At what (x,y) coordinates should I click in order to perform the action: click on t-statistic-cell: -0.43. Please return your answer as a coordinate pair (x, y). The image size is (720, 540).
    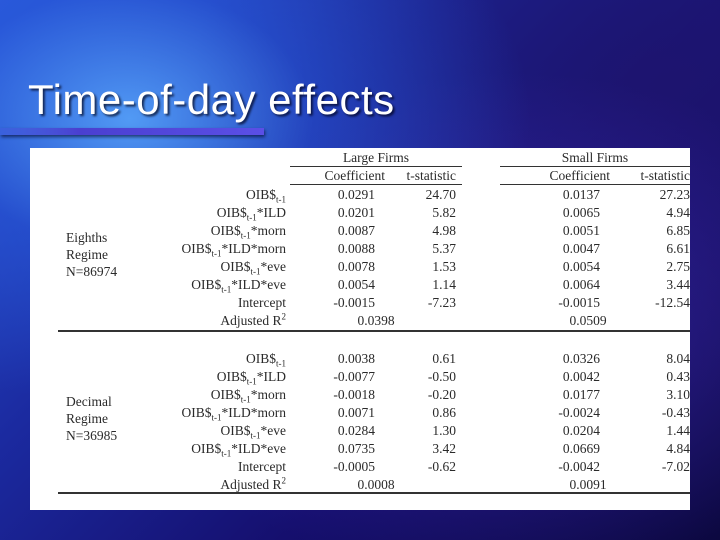
    Looking at the image, I should click on (675, 412).